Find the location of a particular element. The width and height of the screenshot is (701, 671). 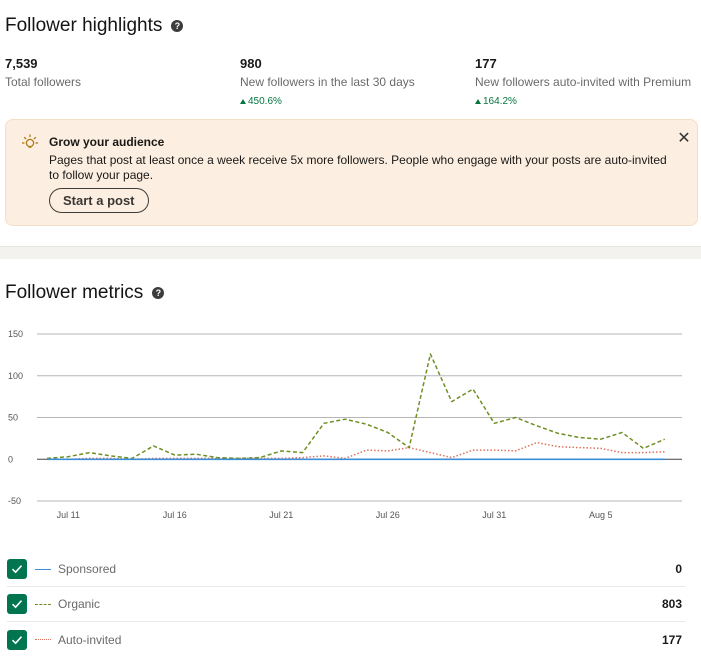

y-tick-label: -50 is located at coordinates (14, 501).